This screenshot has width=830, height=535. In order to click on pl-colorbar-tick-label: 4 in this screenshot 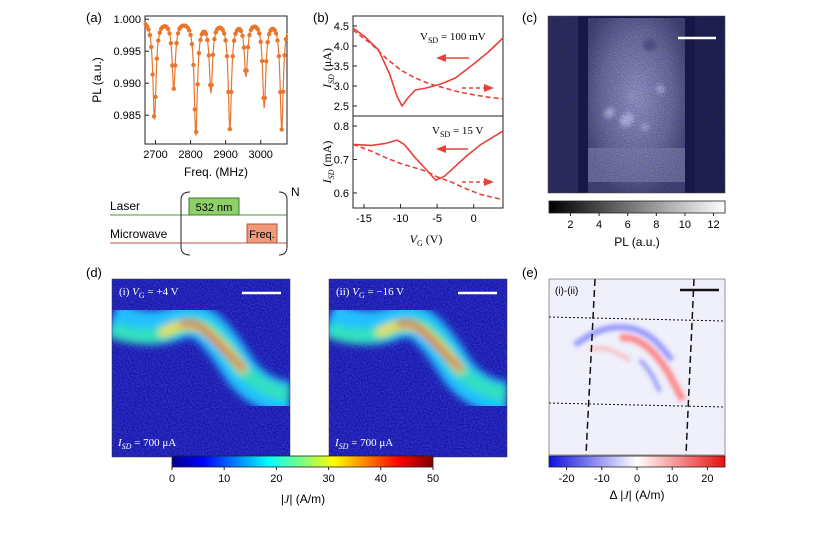, I will do `click(599, 225)`.